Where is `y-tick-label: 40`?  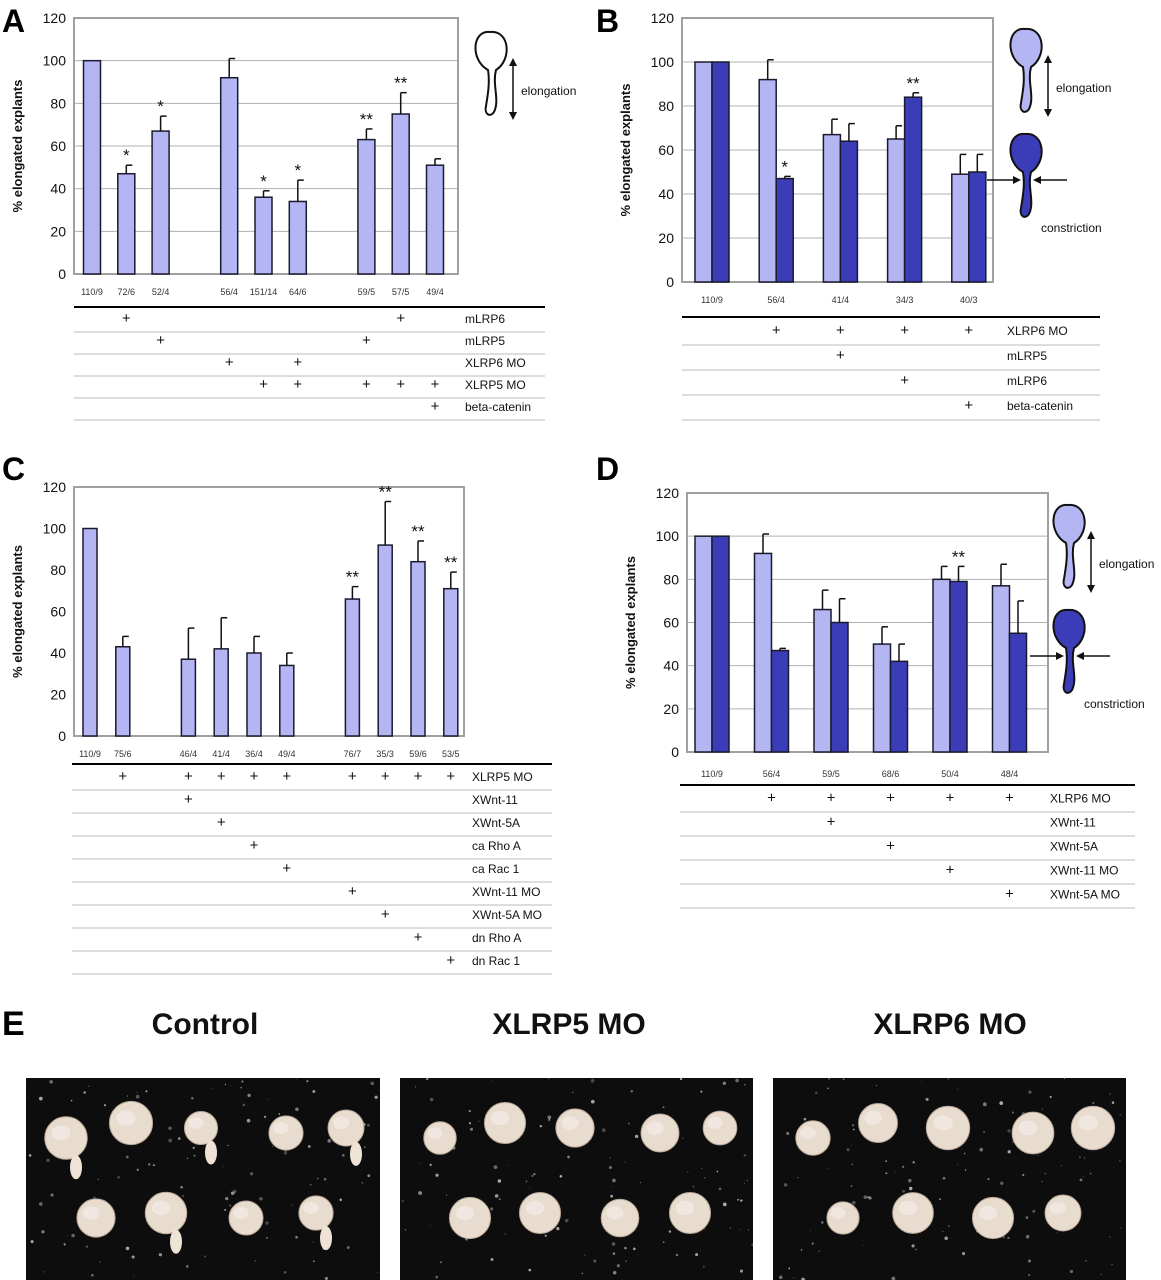
y-tick-label: 40 is located at coordinates (58, 653).